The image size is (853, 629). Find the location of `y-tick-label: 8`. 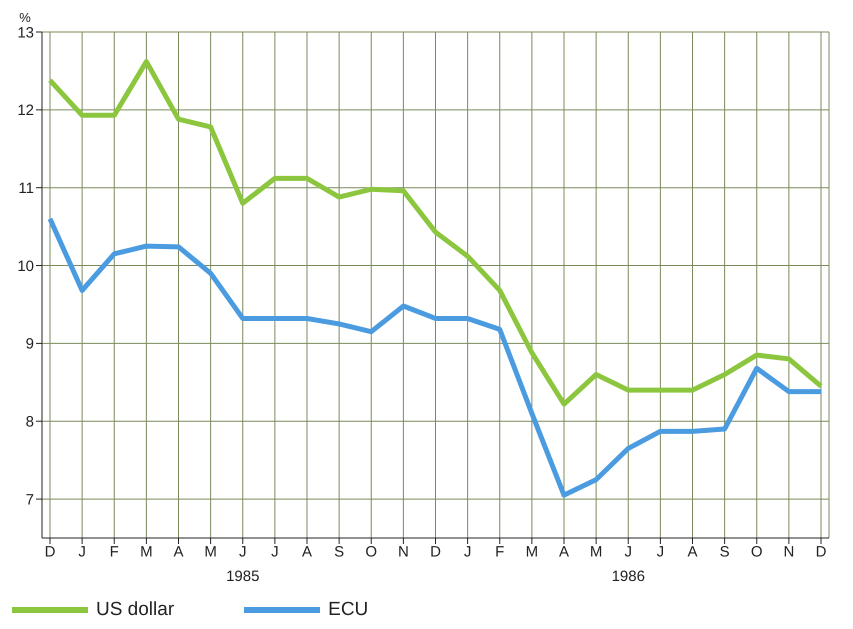

y-tick-label: 8 is located at coordinates (30, 422).